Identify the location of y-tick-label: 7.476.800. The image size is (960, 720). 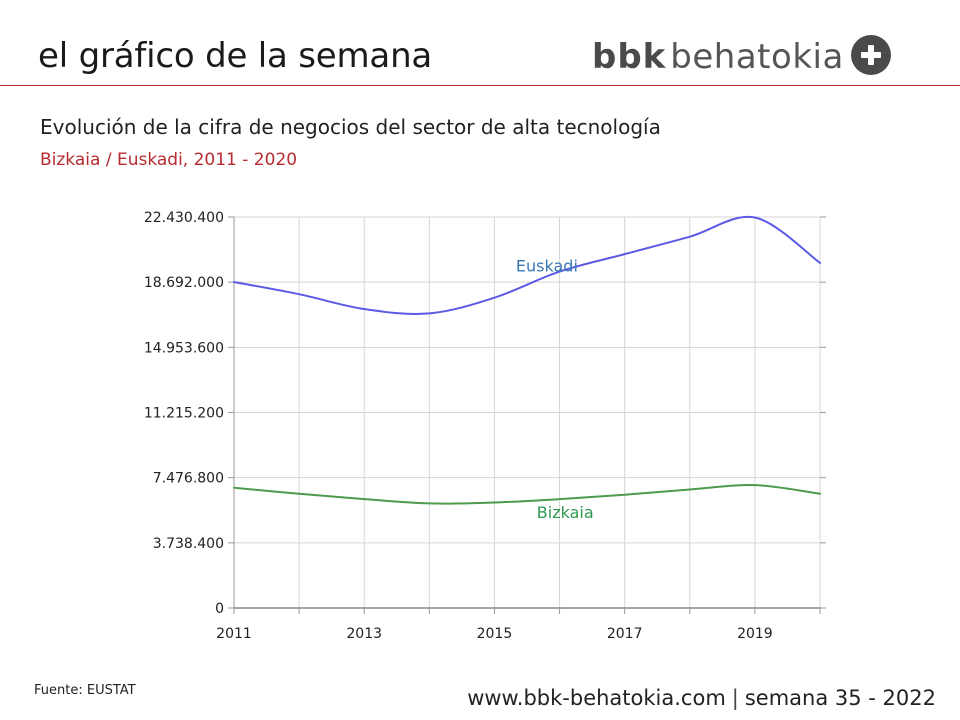
(188, 479).